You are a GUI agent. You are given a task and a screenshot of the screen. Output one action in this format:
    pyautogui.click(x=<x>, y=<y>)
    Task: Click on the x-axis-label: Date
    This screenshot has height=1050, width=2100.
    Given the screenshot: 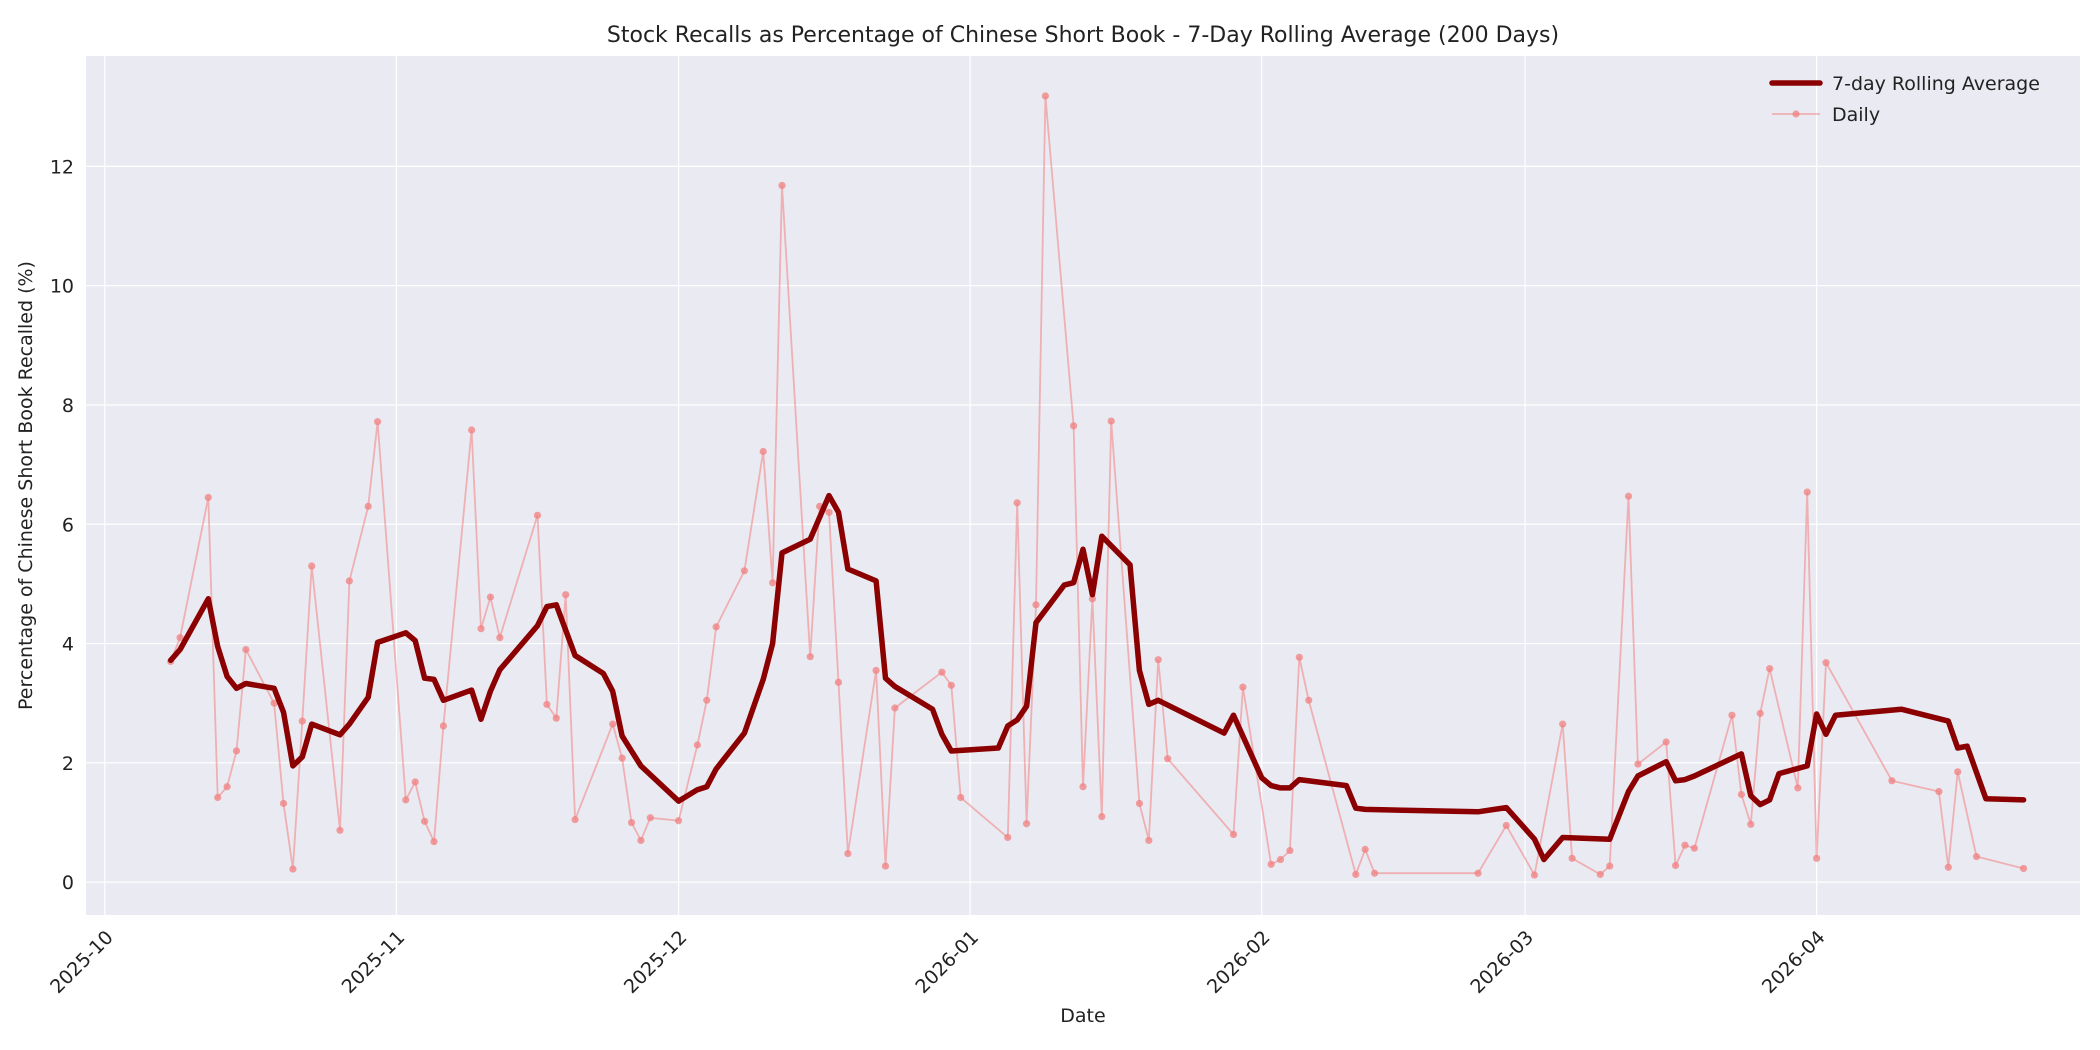 What is the action you would take?
    pyautogui.click(x=1082, y=1016)
    